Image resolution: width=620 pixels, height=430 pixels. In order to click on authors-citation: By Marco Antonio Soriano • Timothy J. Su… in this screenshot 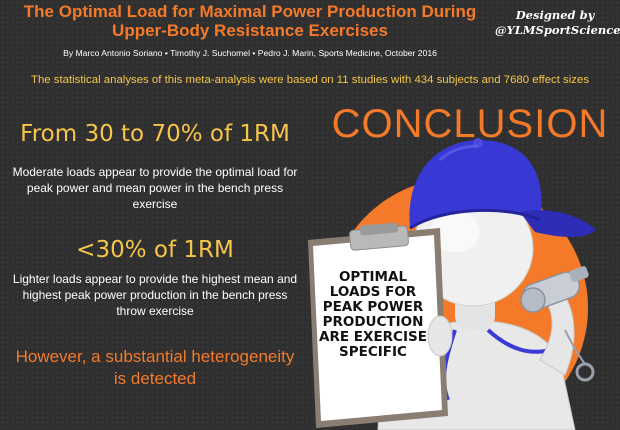, I will do `click(250, 53)`.